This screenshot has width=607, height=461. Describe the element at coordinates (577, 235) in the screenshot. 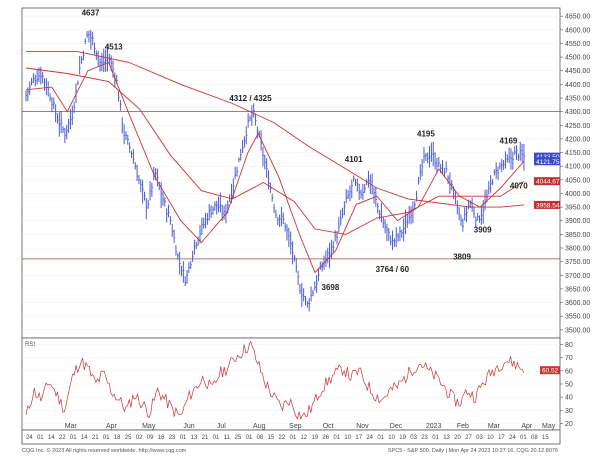

I see `price-tick-label: 3850.00` at that location.